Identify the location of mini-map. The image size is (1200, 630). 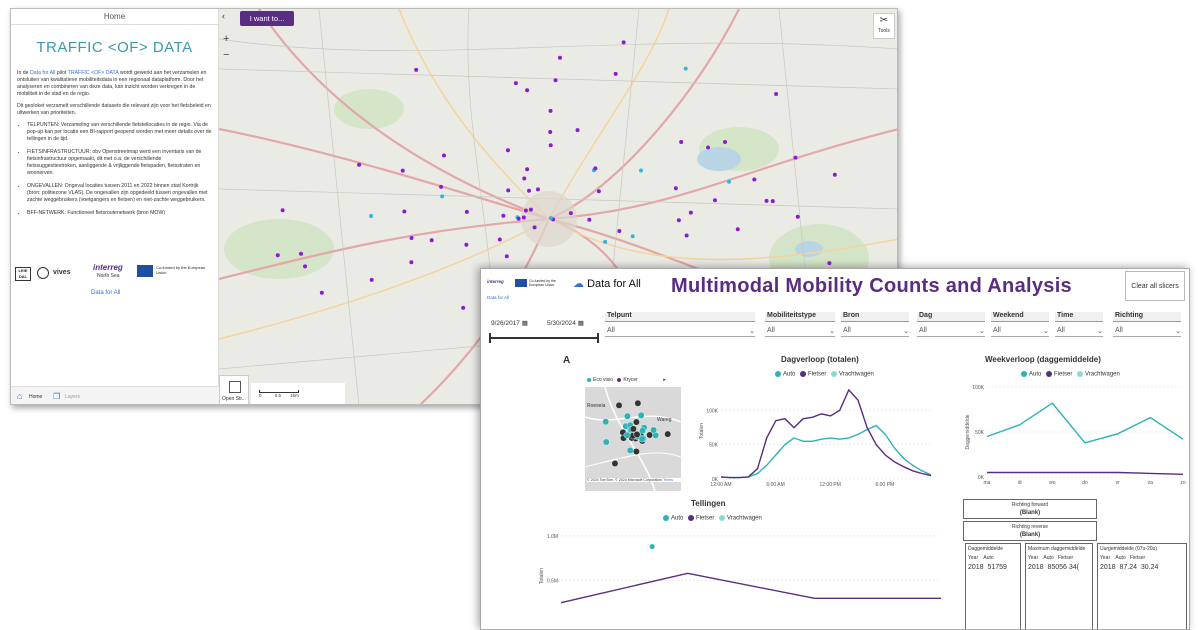
(633, 439).